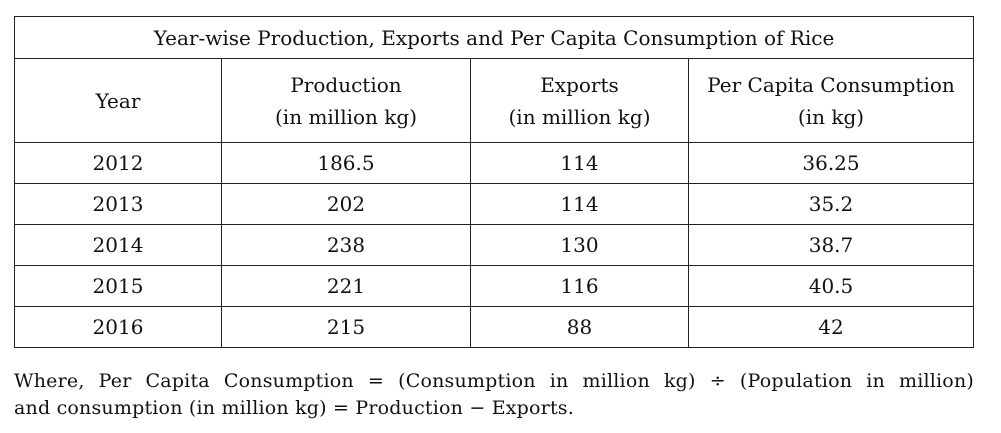 The image size is (1001, 433). What do you see at coordinates (346, 286) in the screenshot?
I see `cell-production: 221` at bounding box center [346, 286].